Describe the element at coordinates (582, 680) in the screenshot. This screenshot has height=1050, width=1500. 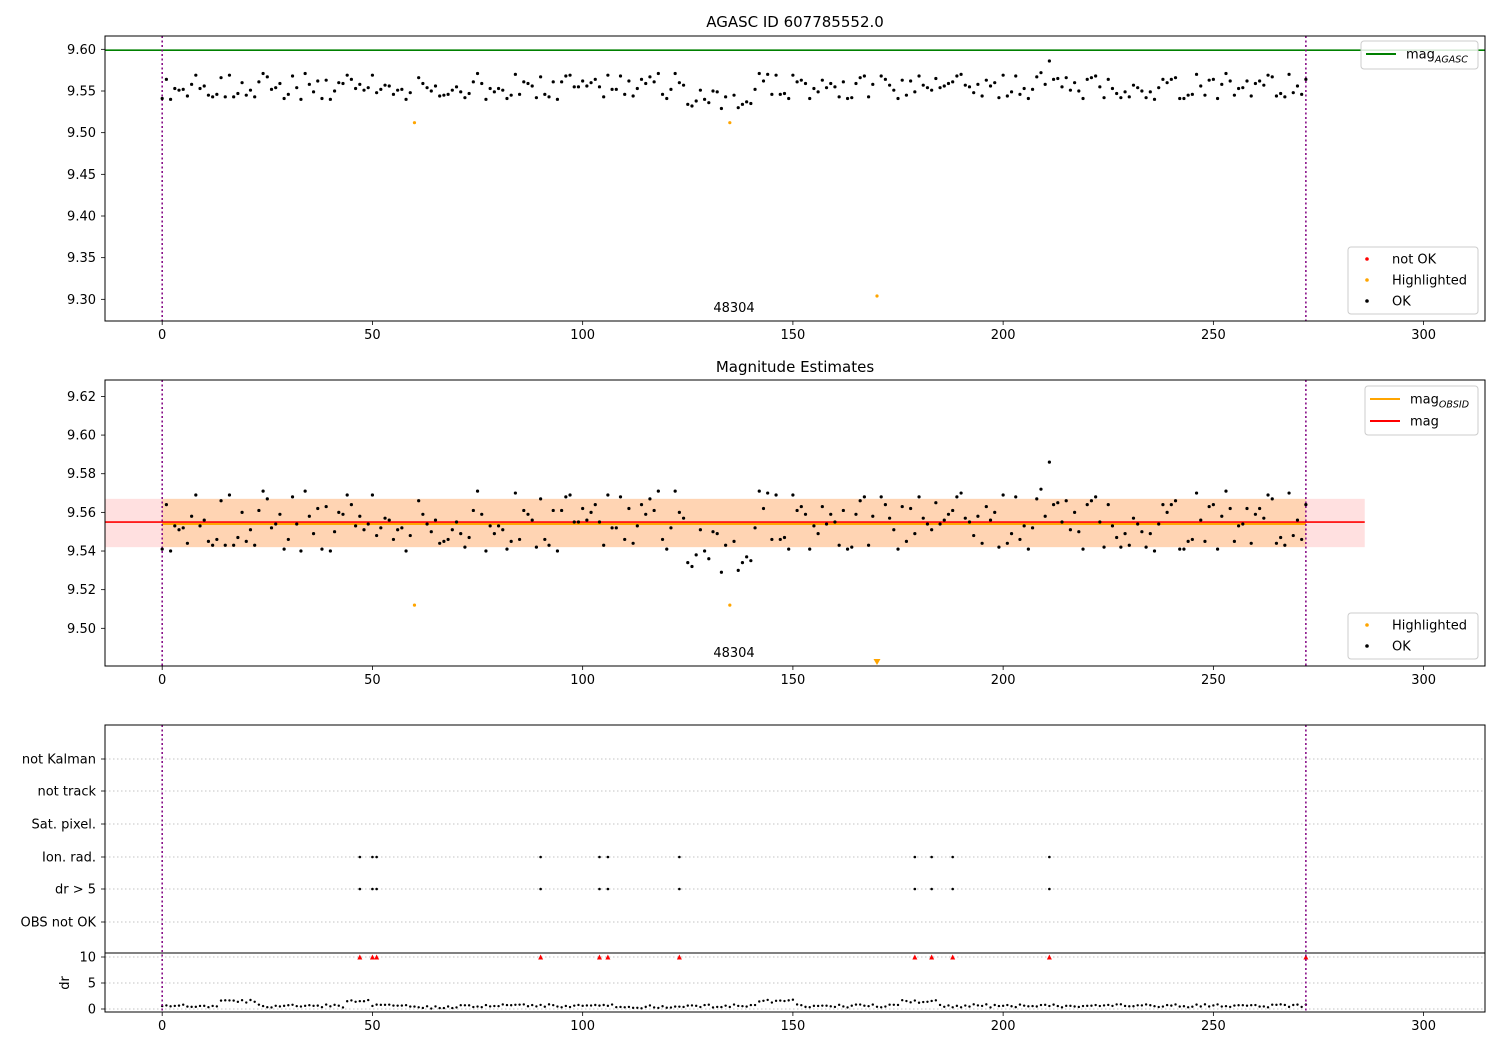
I see `x-tick-label: 100` at that location.